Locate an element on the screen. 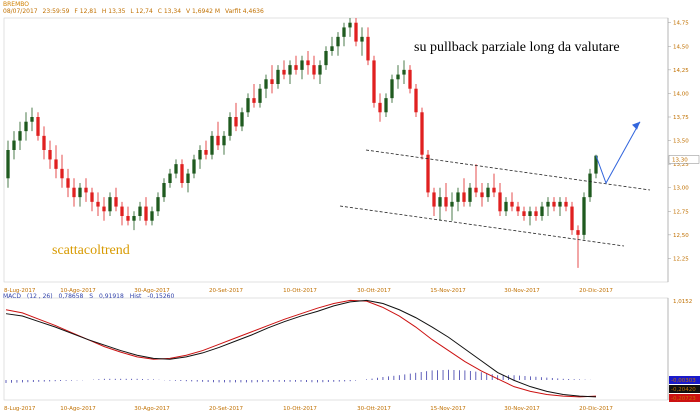  macd-value-label-box is located at coordinates (684, 398).